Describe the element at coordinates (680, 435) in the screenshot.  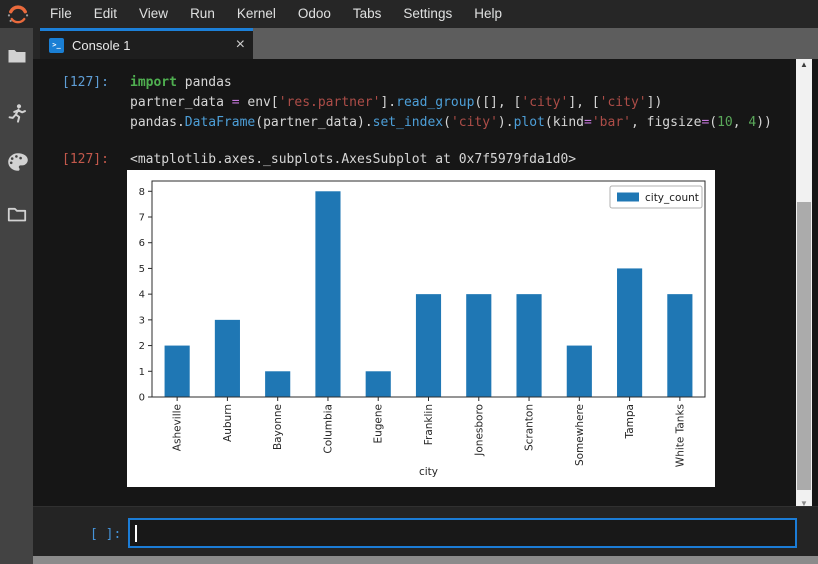
I see `svg-text: White Tanks` at that location.